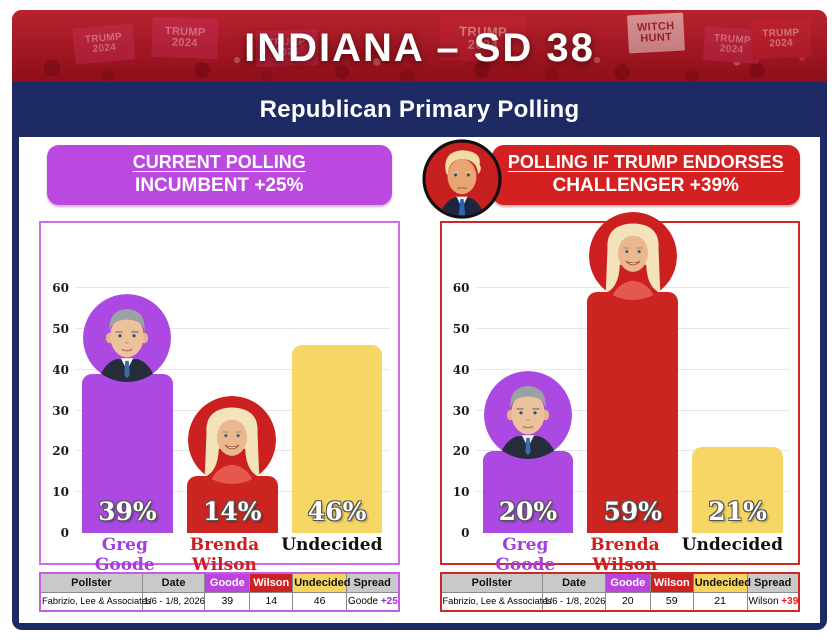  I want to click on bar-slot-greg-goode: 20%, so click(528, 378).